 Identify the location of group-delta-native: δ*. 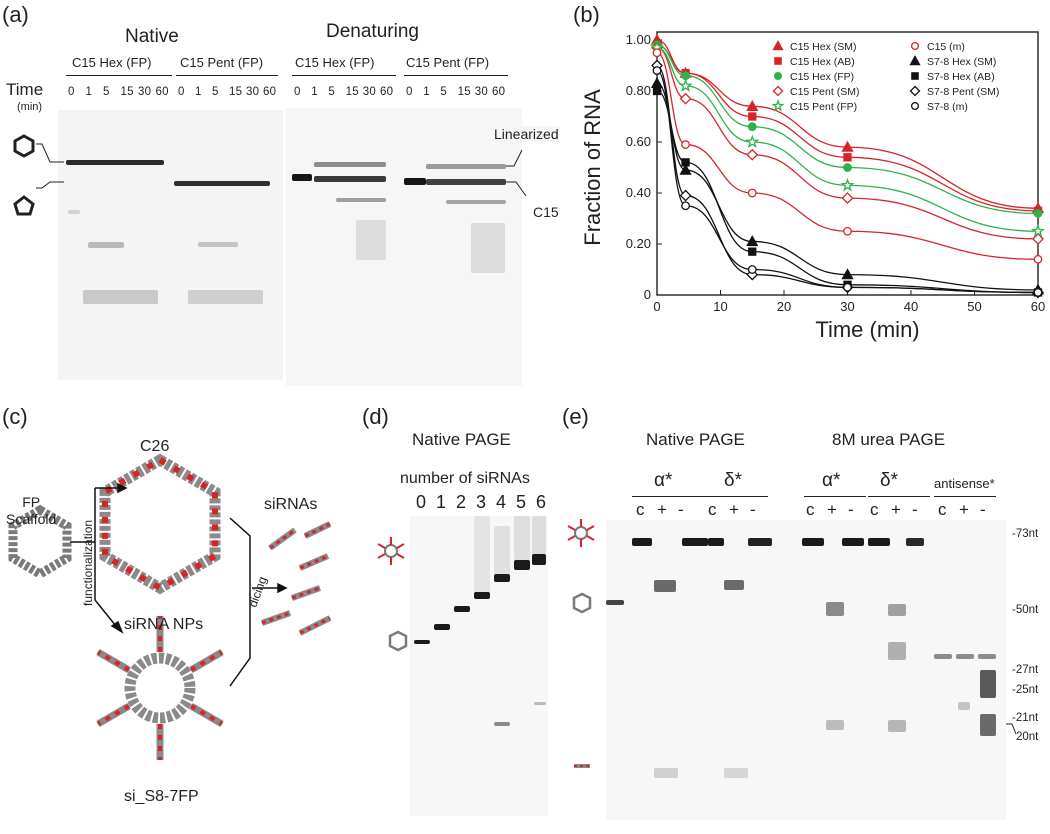
(733, 480).